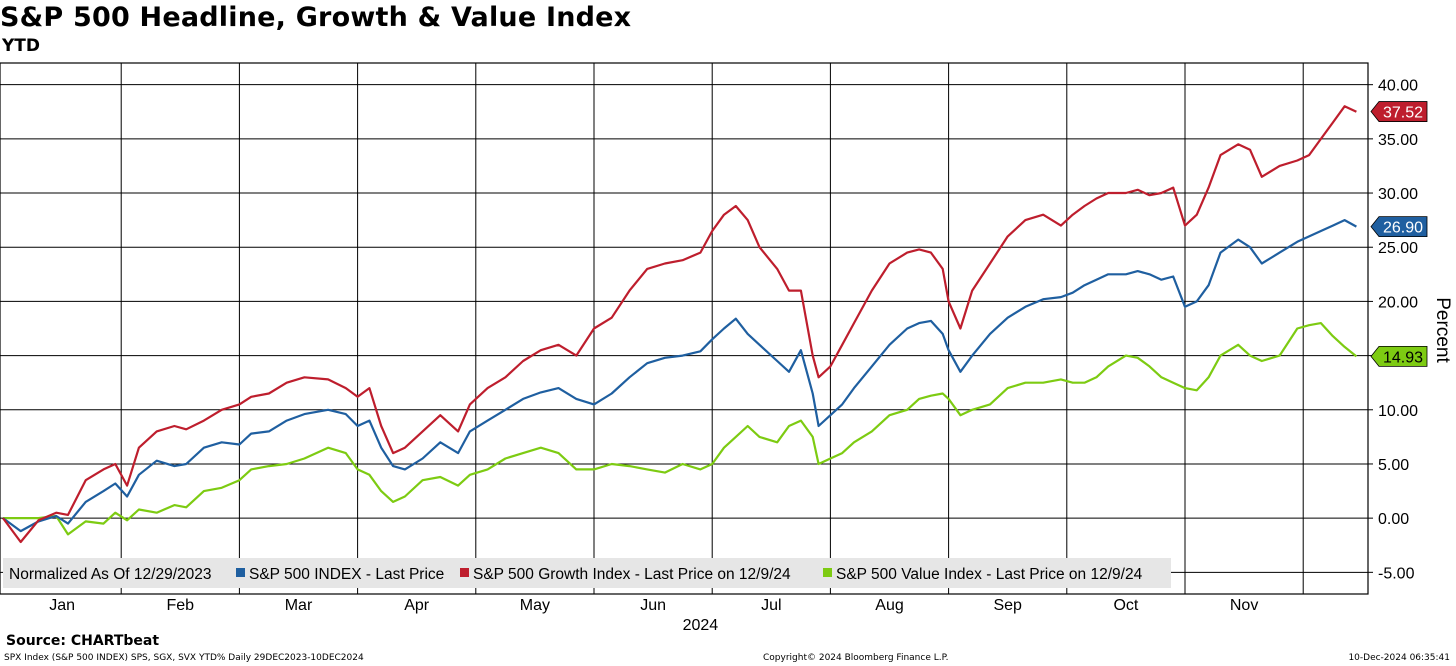 Image resolution: width=1456 pixels, height=666 pixels. I want to click on y-tick-label: 30.00, so click(1398, 194).